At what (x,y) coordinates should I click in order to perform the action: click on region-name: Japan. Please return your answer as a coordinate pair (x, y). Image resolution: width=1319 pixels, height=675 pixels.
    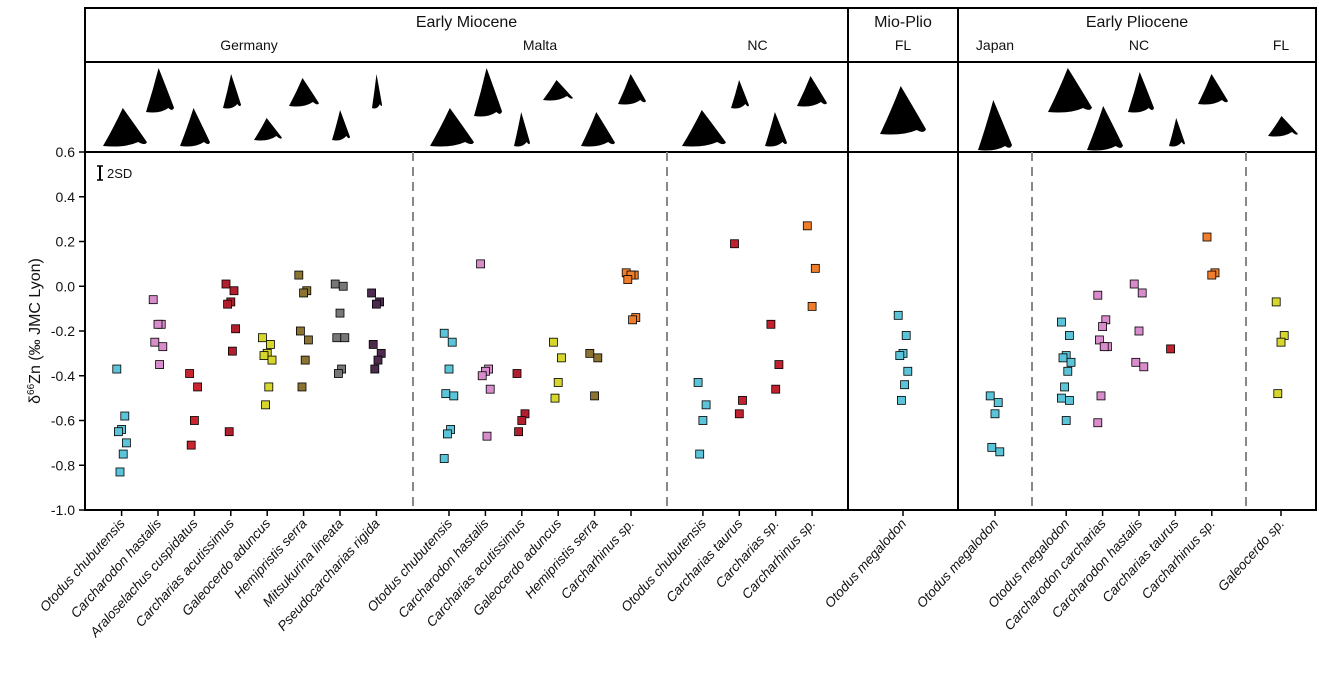
    Looking at the image, I should click on (995, 45).